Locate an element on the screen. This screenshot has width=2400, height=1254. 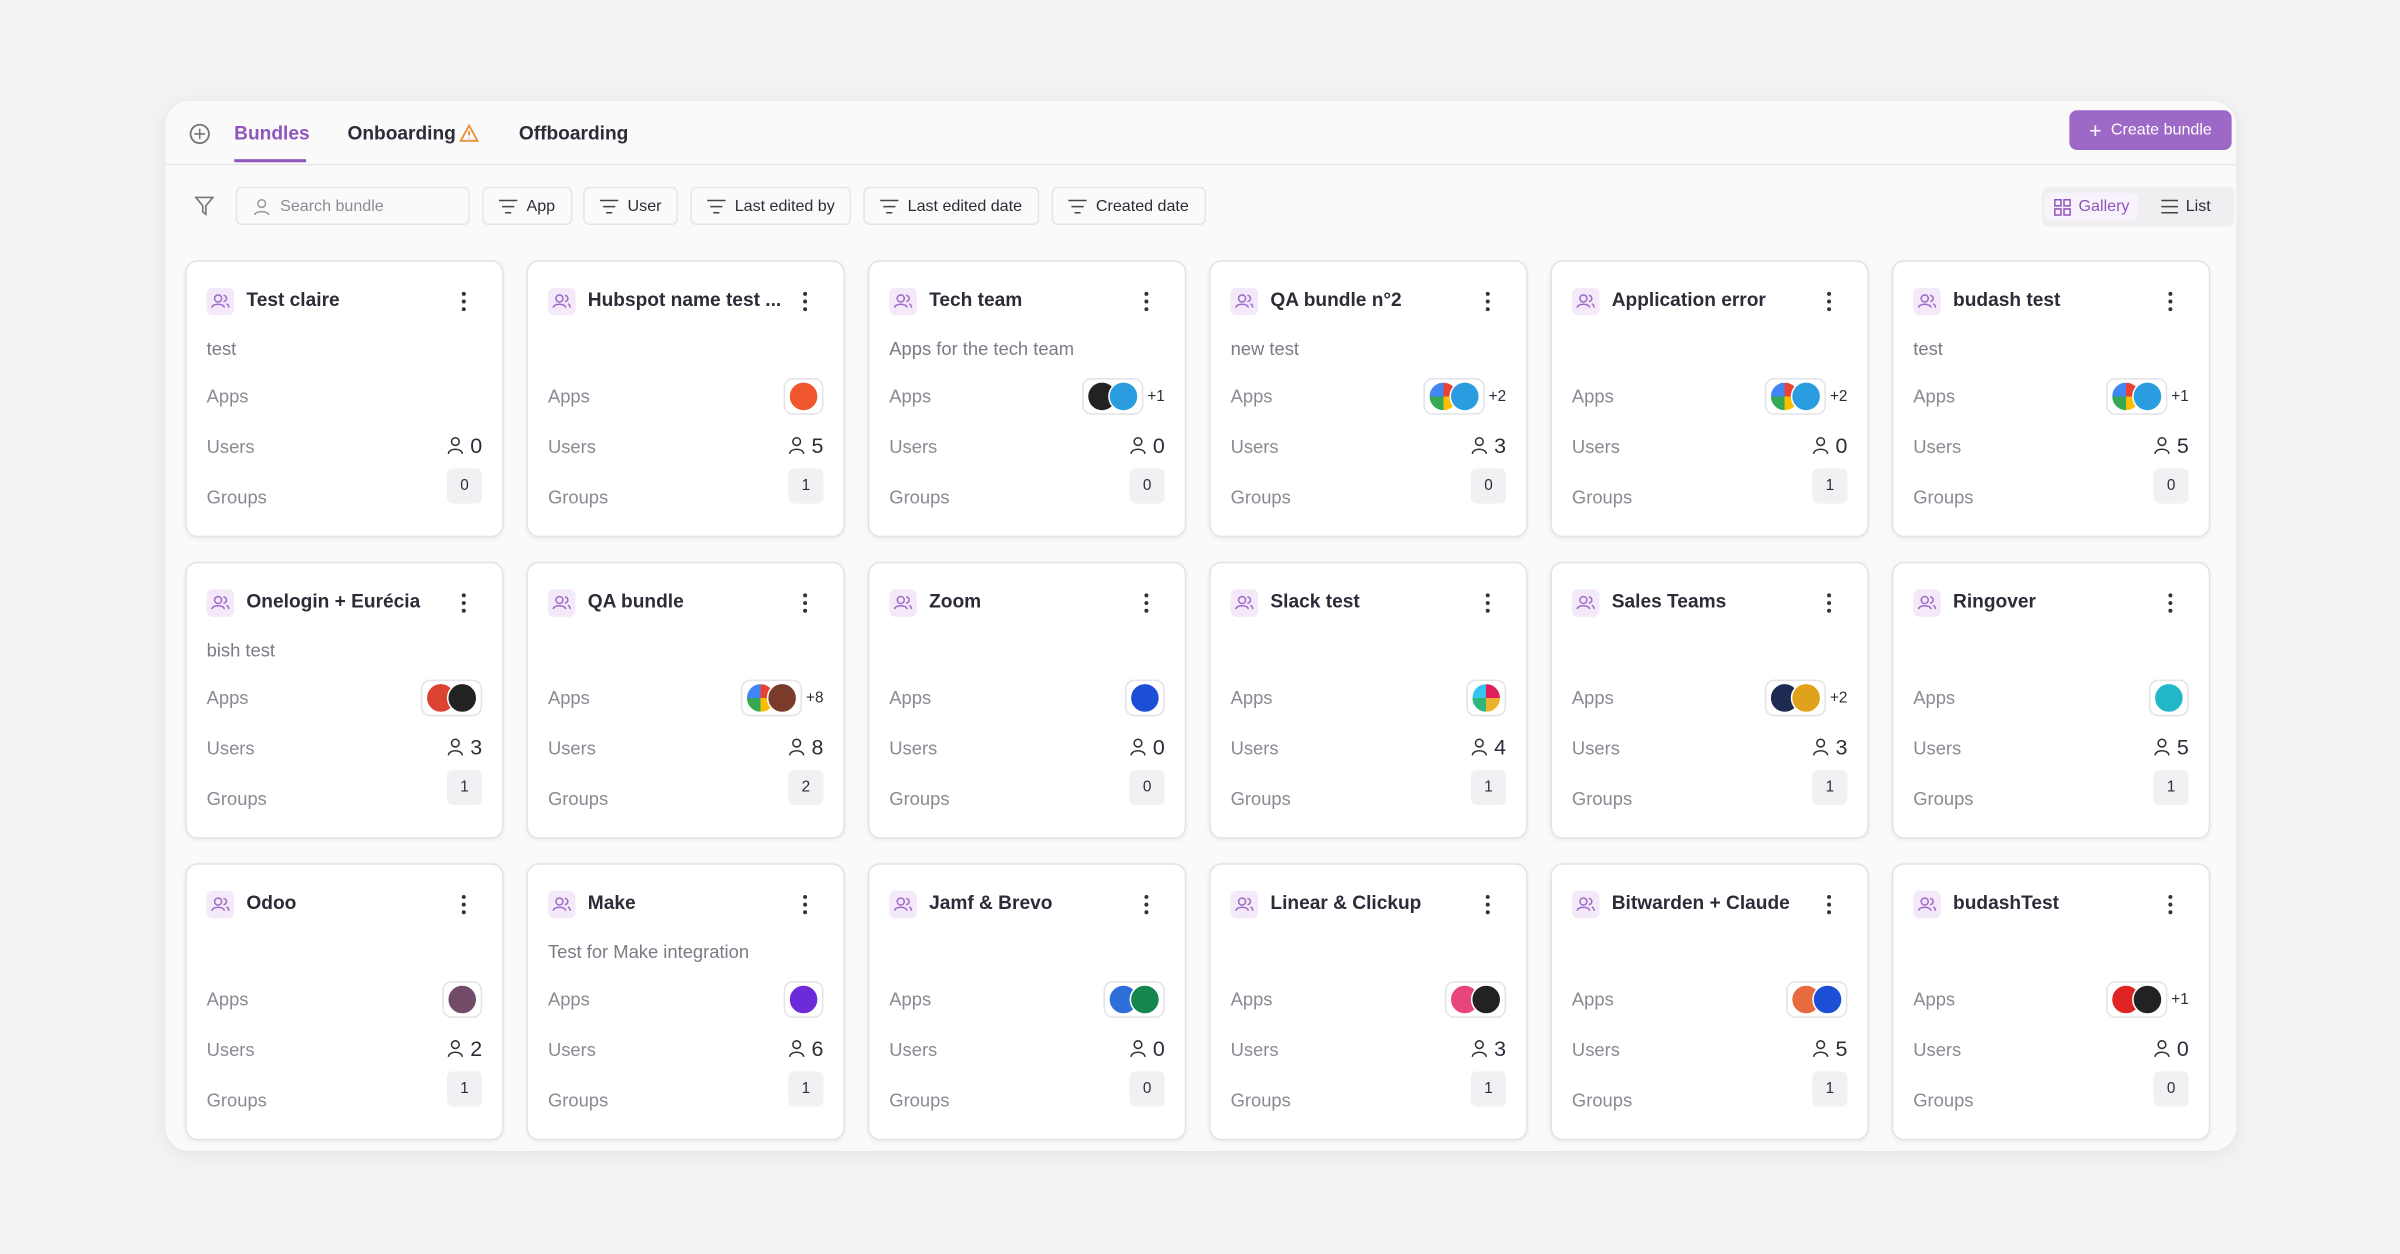
bundle-card: QA bundle n°2 new test Apps Users Groups +2 3 0 is located at coordinates (1368, 399).